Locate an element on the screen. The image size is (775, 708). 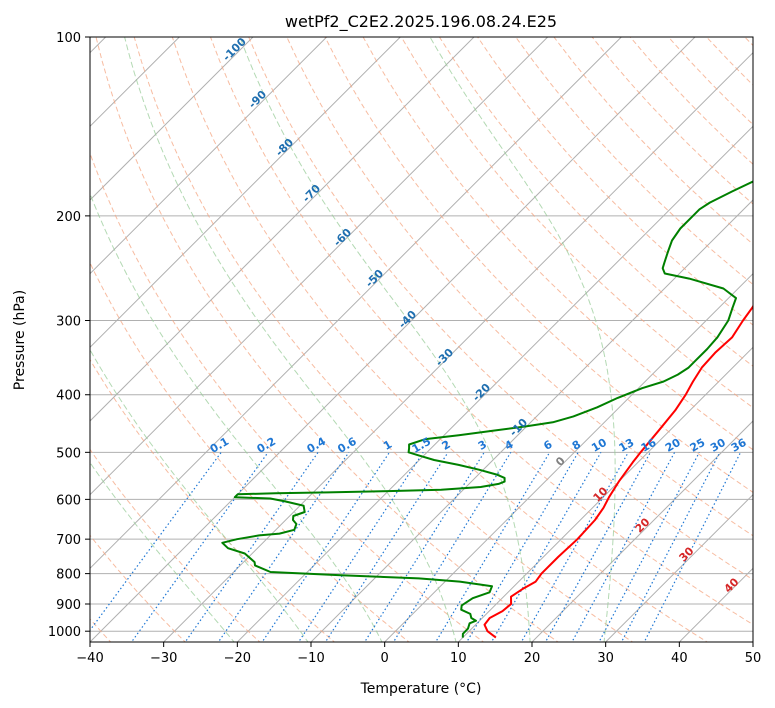
x-tick-label: 10 is located at coordinates (458, 658).